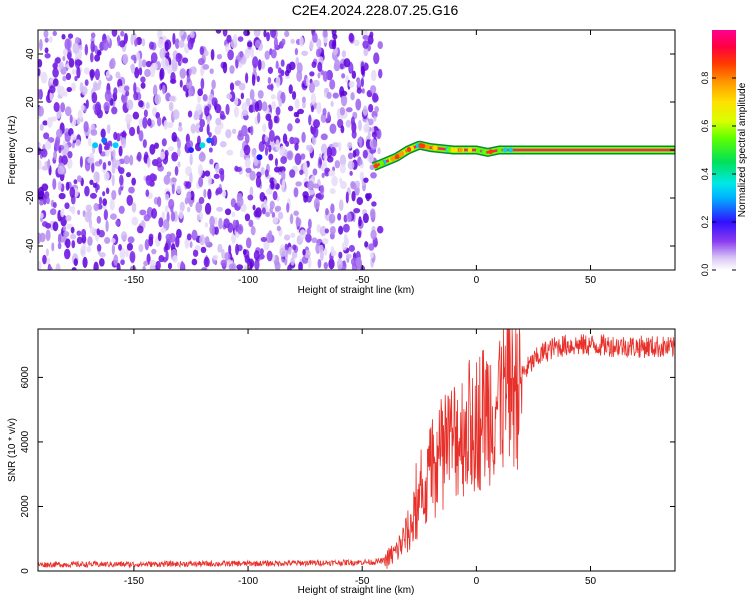 The height and width of the screenshot is (600, 750). Describe the element at coordinates (104, 140) in the screenshot. I see `spectrogram-peak` at that location.